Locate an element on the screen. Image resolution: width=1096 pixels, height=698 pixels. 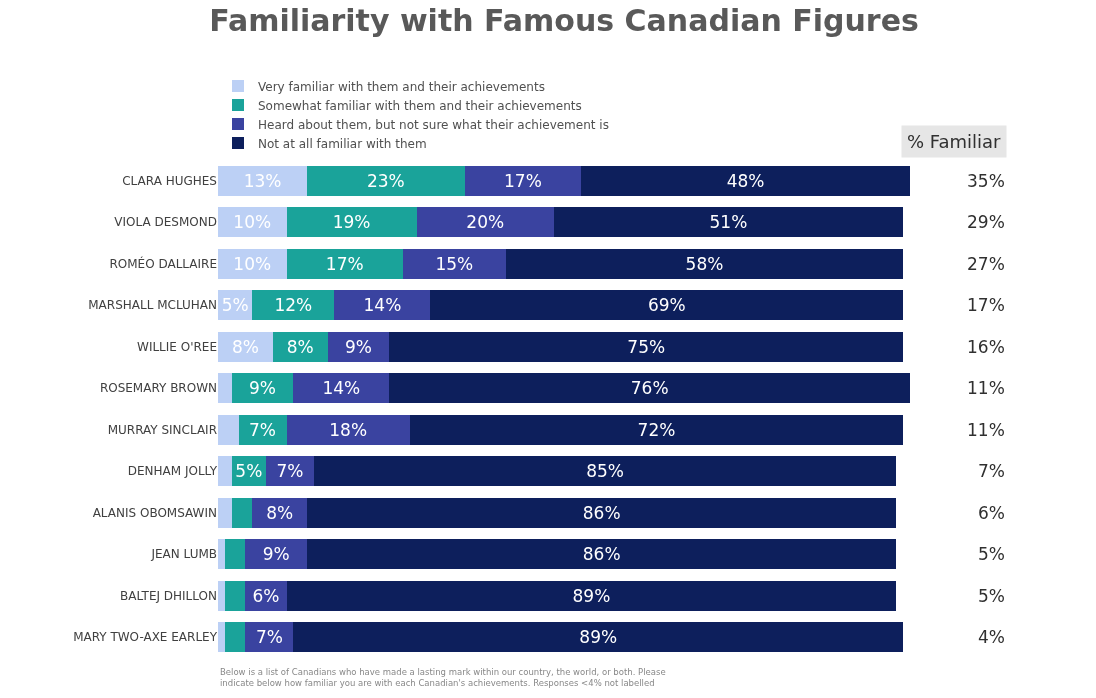
data-label: 58% is located at coordinates (704, 263).